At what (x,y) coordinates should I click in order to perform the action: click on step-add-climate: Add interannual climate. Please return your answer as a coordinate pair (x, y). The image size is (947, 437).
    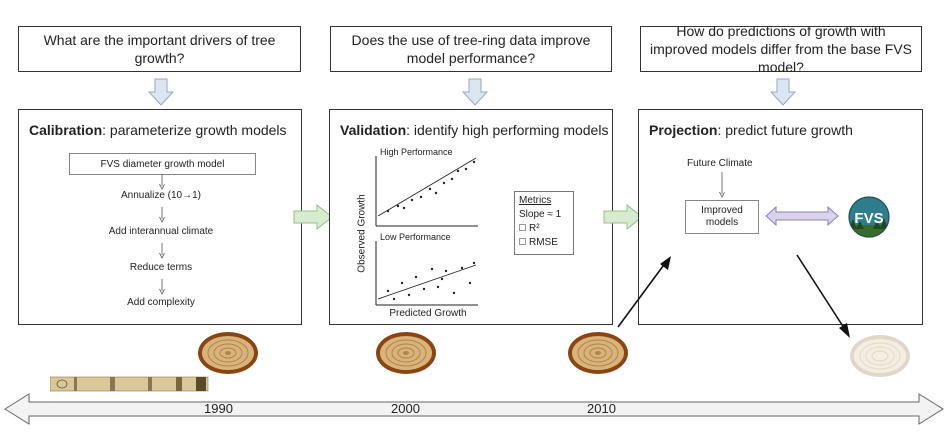
    Looking at the image, I should click on (161, 231).